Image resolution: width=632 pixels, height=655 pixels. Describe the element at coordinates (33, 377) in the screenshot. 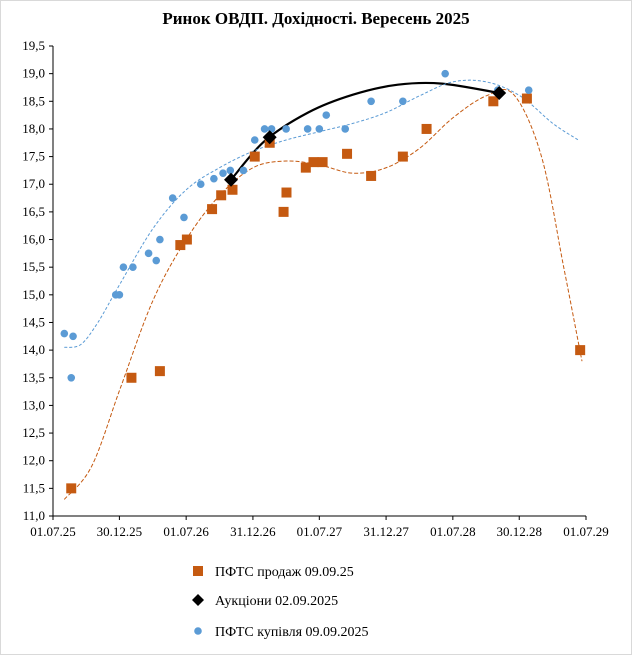

I see `y-tick-label: 13,5` at that location.